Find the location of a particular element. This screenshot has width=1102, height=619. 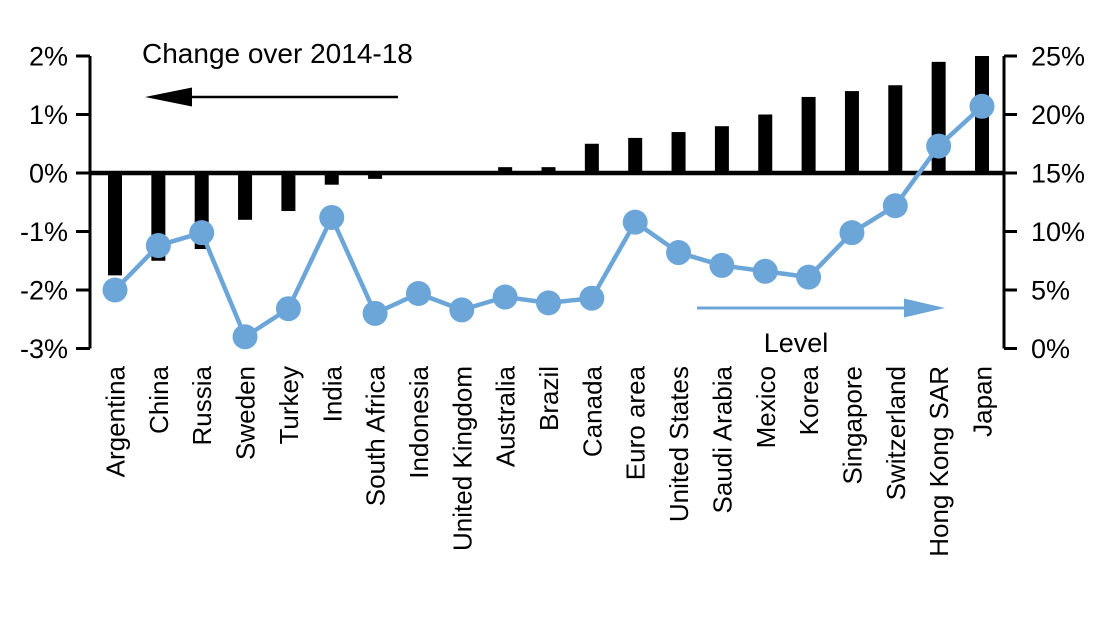

category-label-hong-kong-sar: Hong Kong SAR is located at coordinates (939, 461).